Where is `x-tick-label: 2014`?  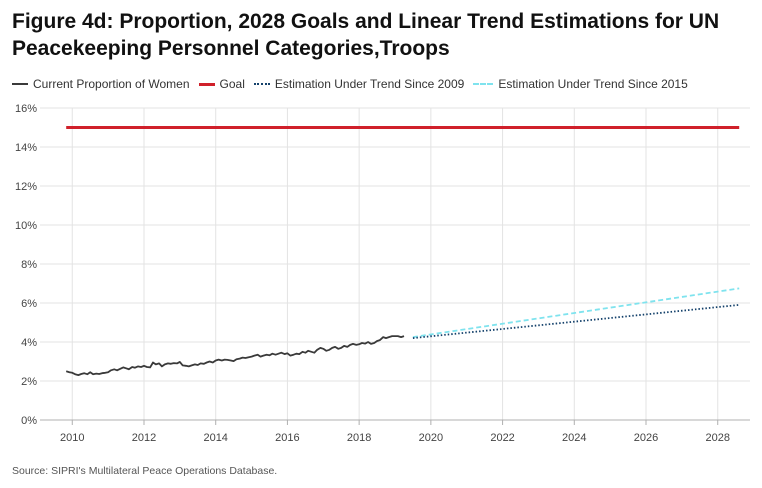
x-tick-label: 2014 is located at coordinates (215, 438).